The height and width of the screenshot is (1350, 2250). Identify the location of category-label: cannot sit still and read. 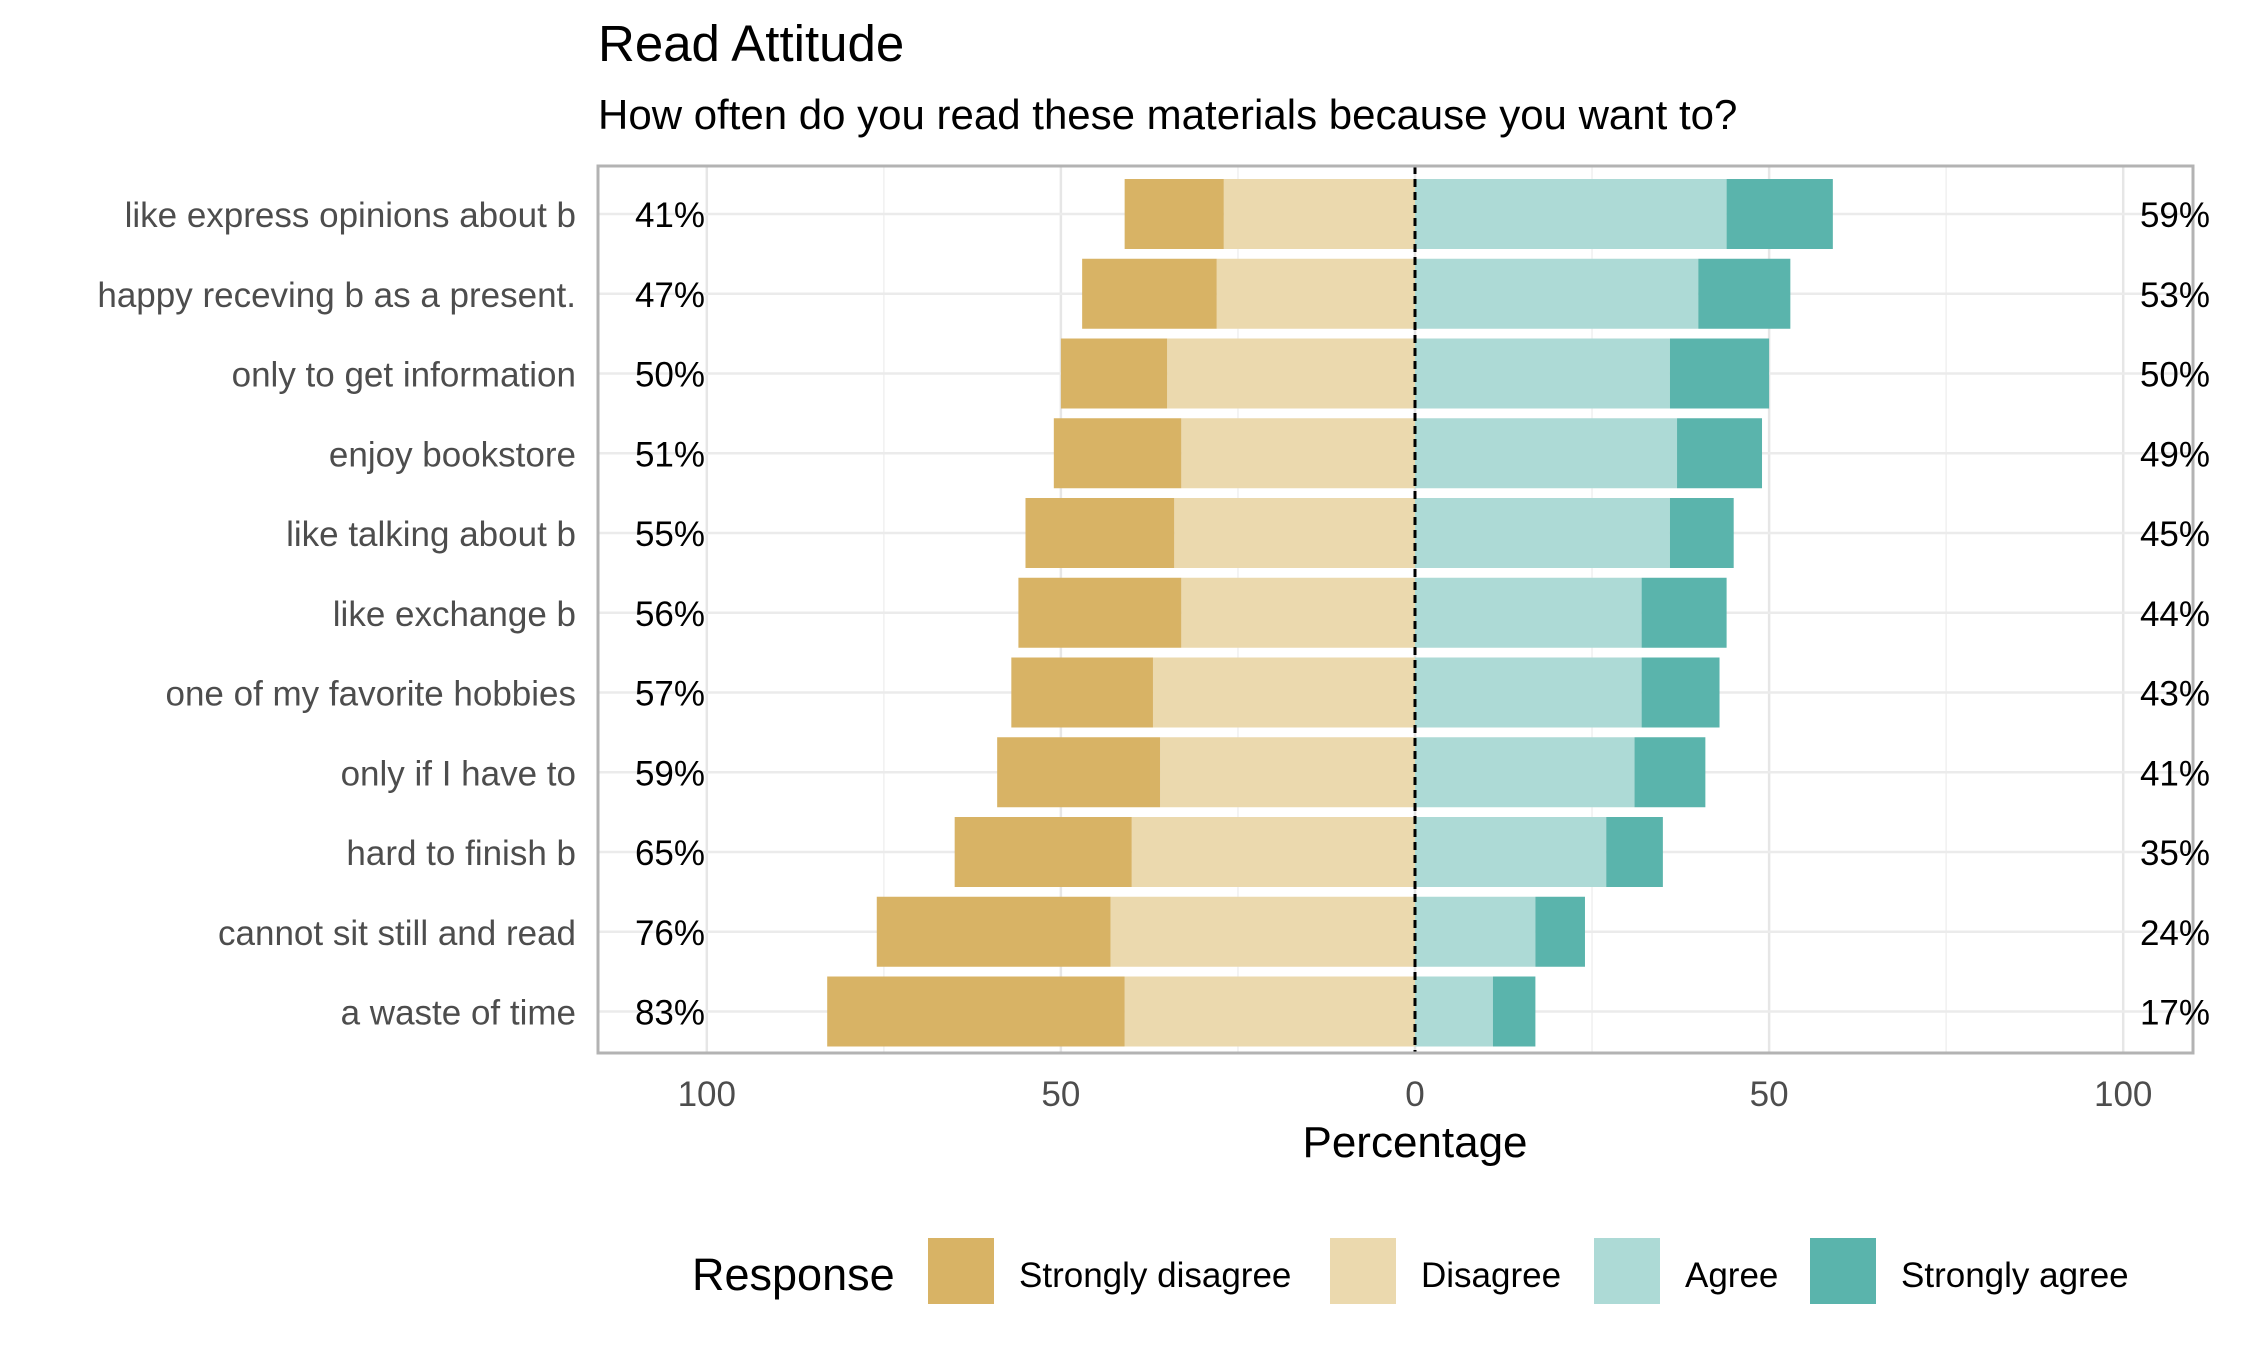
(397, 933).